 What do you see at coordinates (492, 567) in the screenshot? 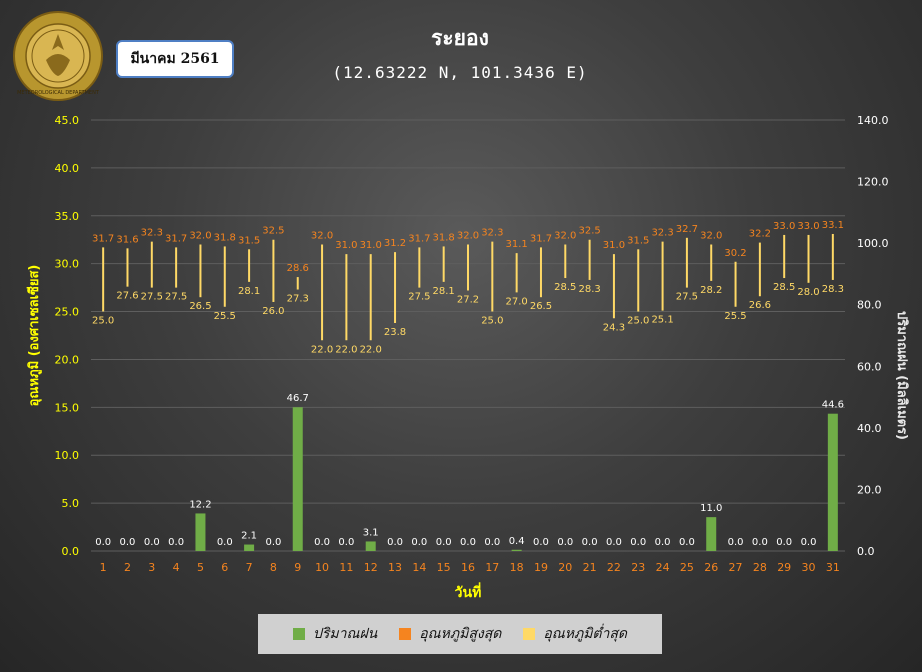
I see `x-tick-label: 17` at bounding box center [492, 567].